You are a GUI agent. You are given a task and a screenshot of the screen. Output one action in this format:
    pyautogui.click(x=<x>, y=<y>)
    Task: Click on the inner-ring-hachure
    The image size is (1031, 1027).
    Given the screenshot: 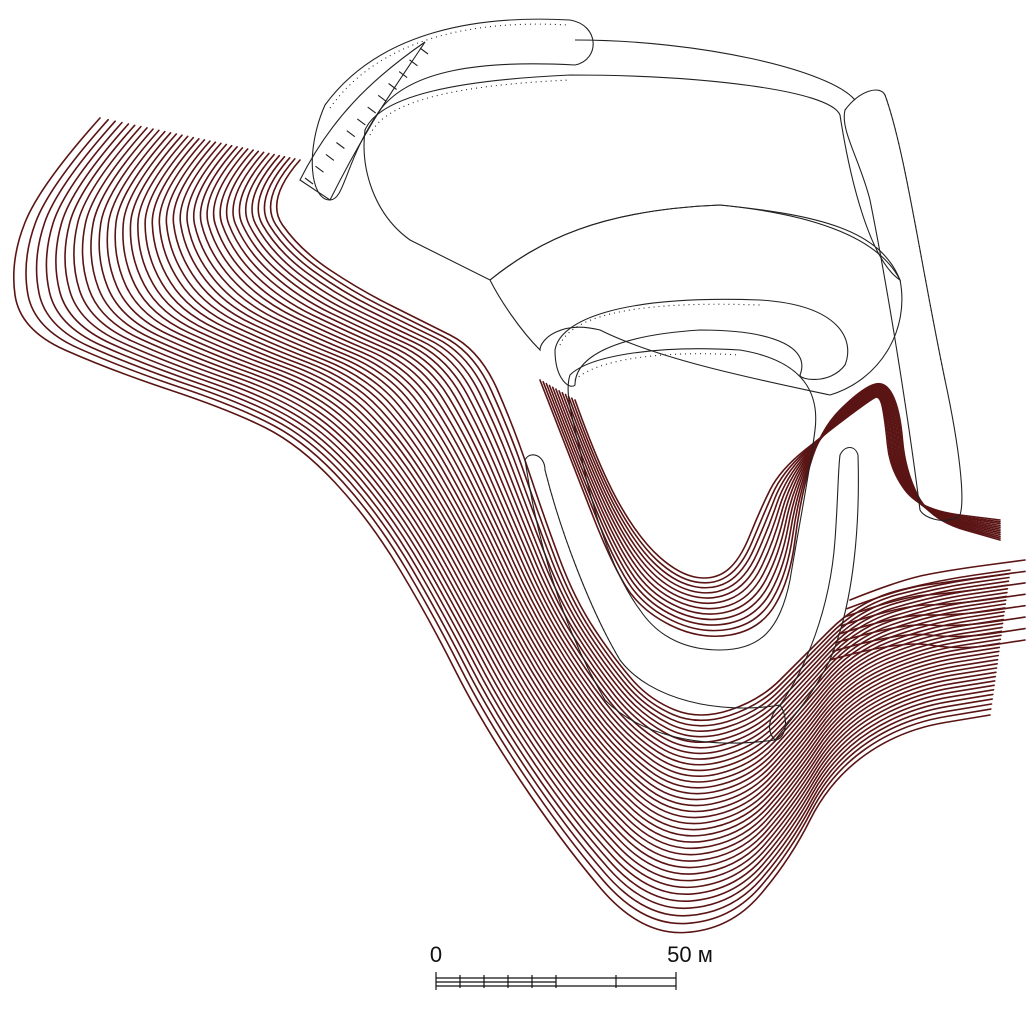 What is the action you would take?
    pyautogui.click(x=660, y=324)
    